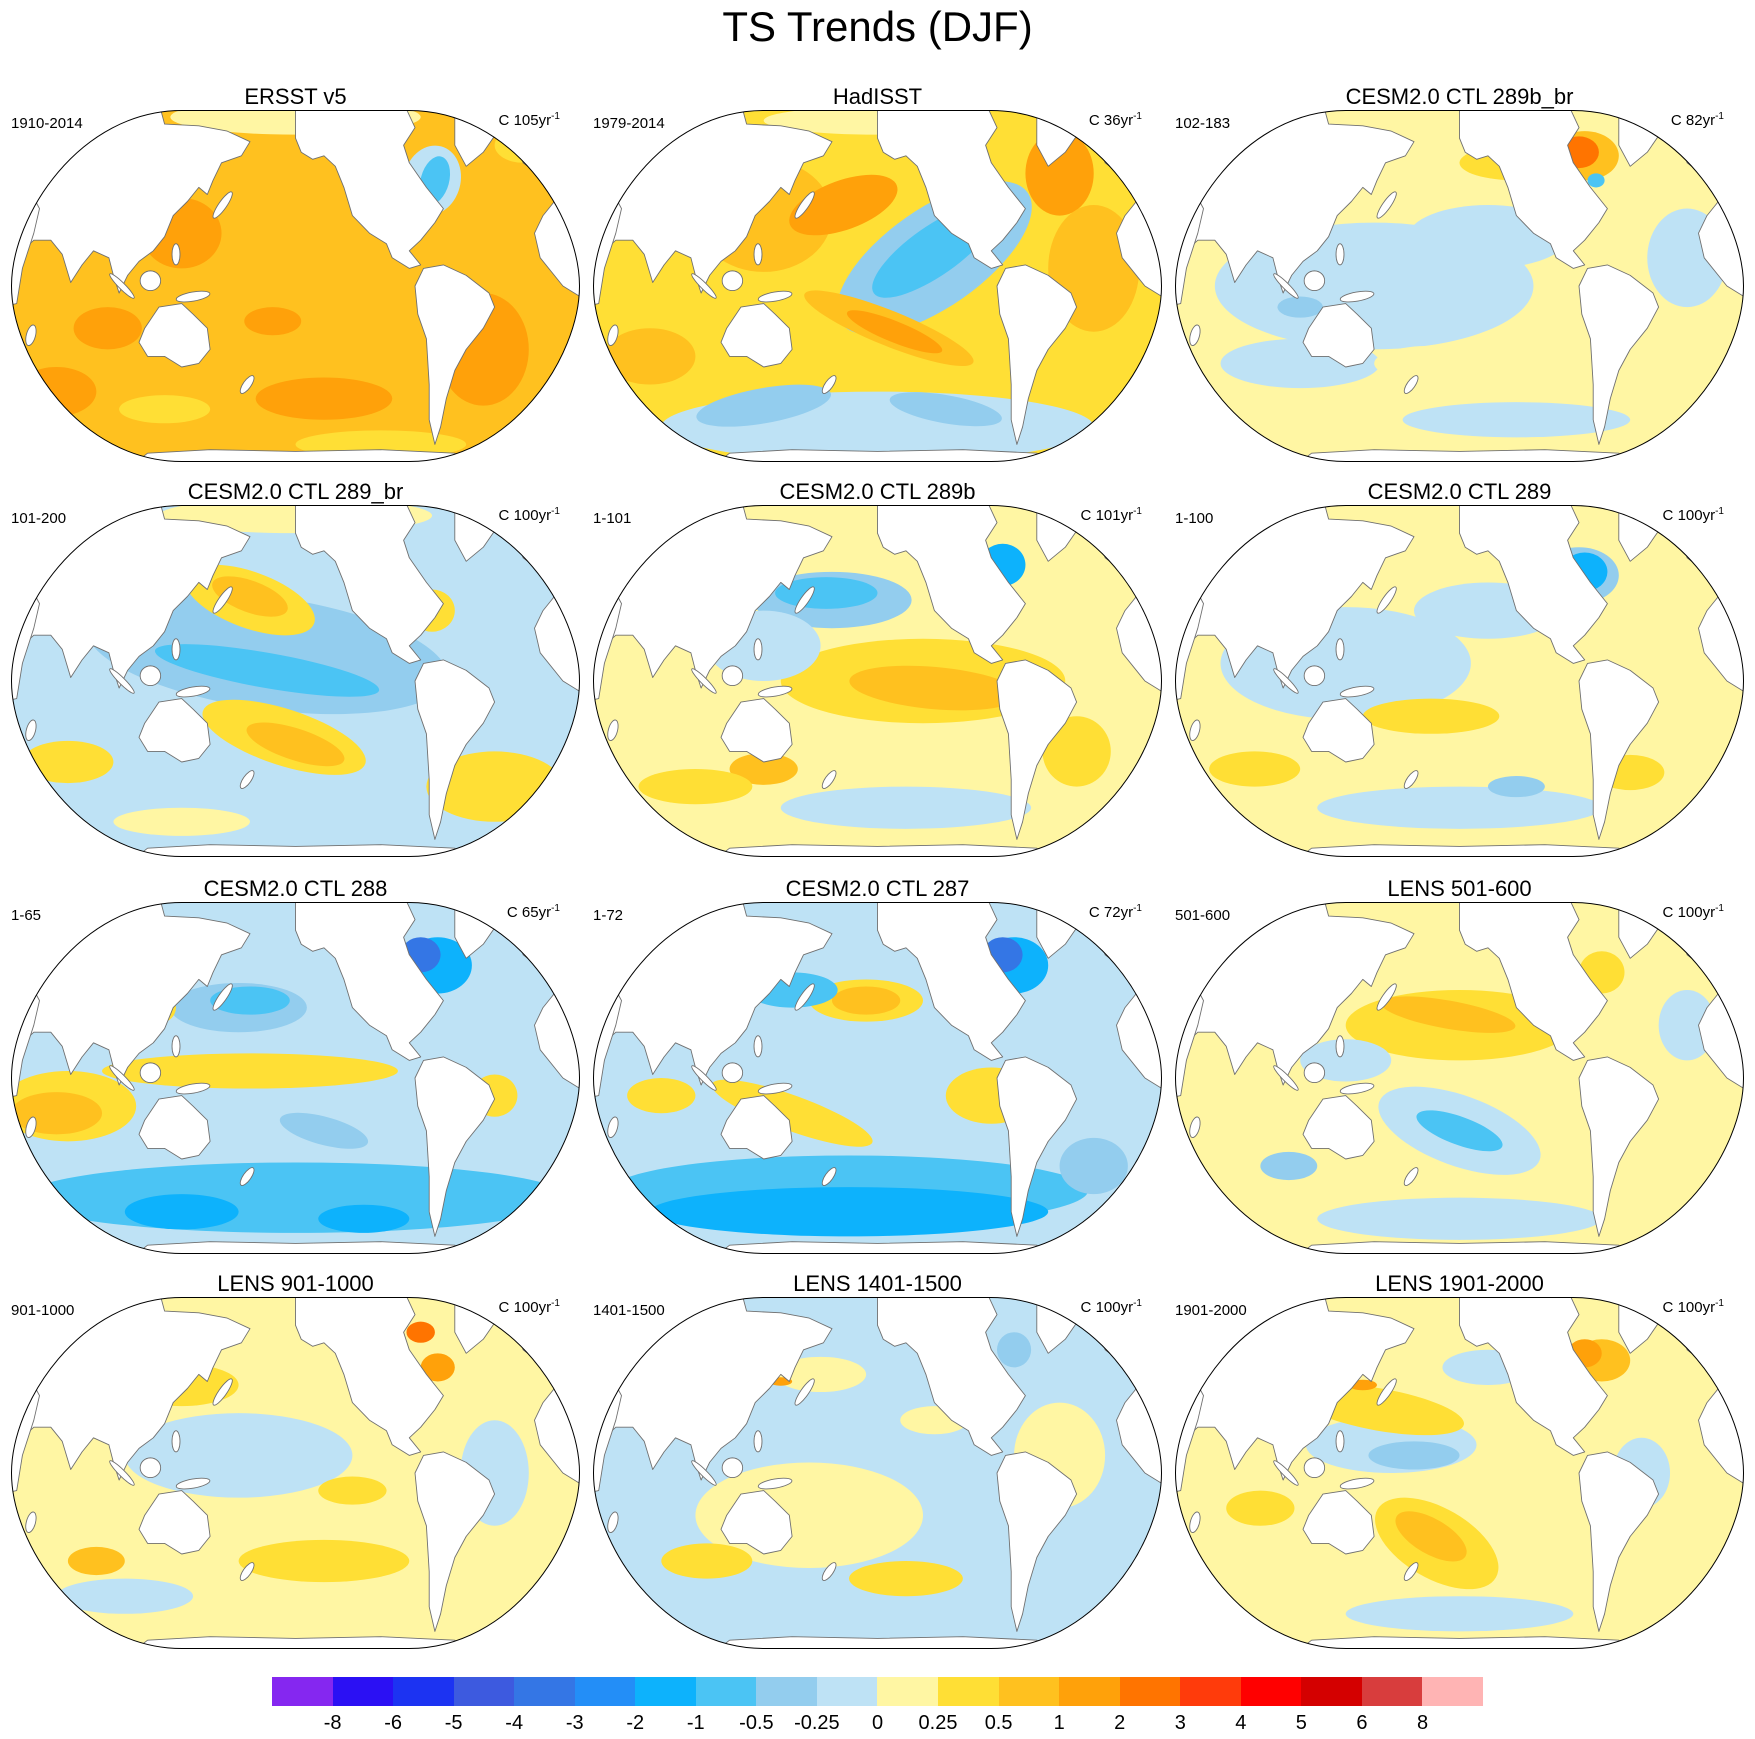  What do you see at coordinates (635, 1723) in the screenshot?
I see `colorbar-tick-label: -2` at bounding box center [635, 1723].